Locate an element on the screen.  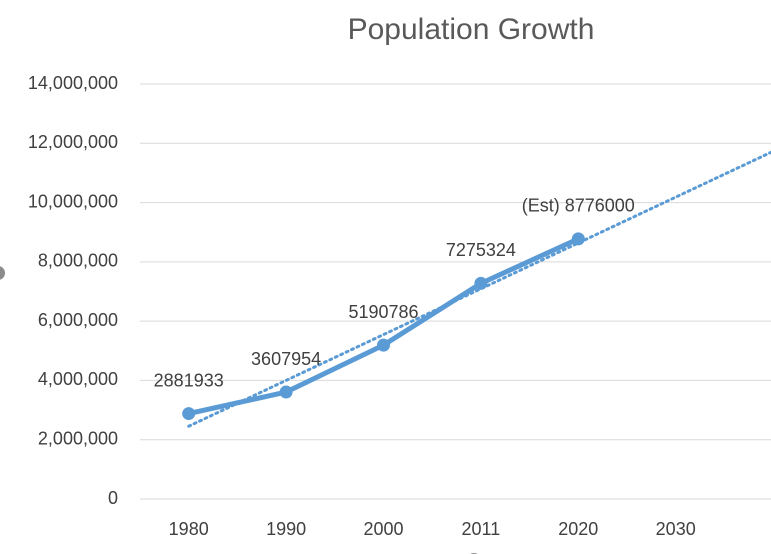
y-tick-label: 12,000,000 is located at coordinates (73, 142).